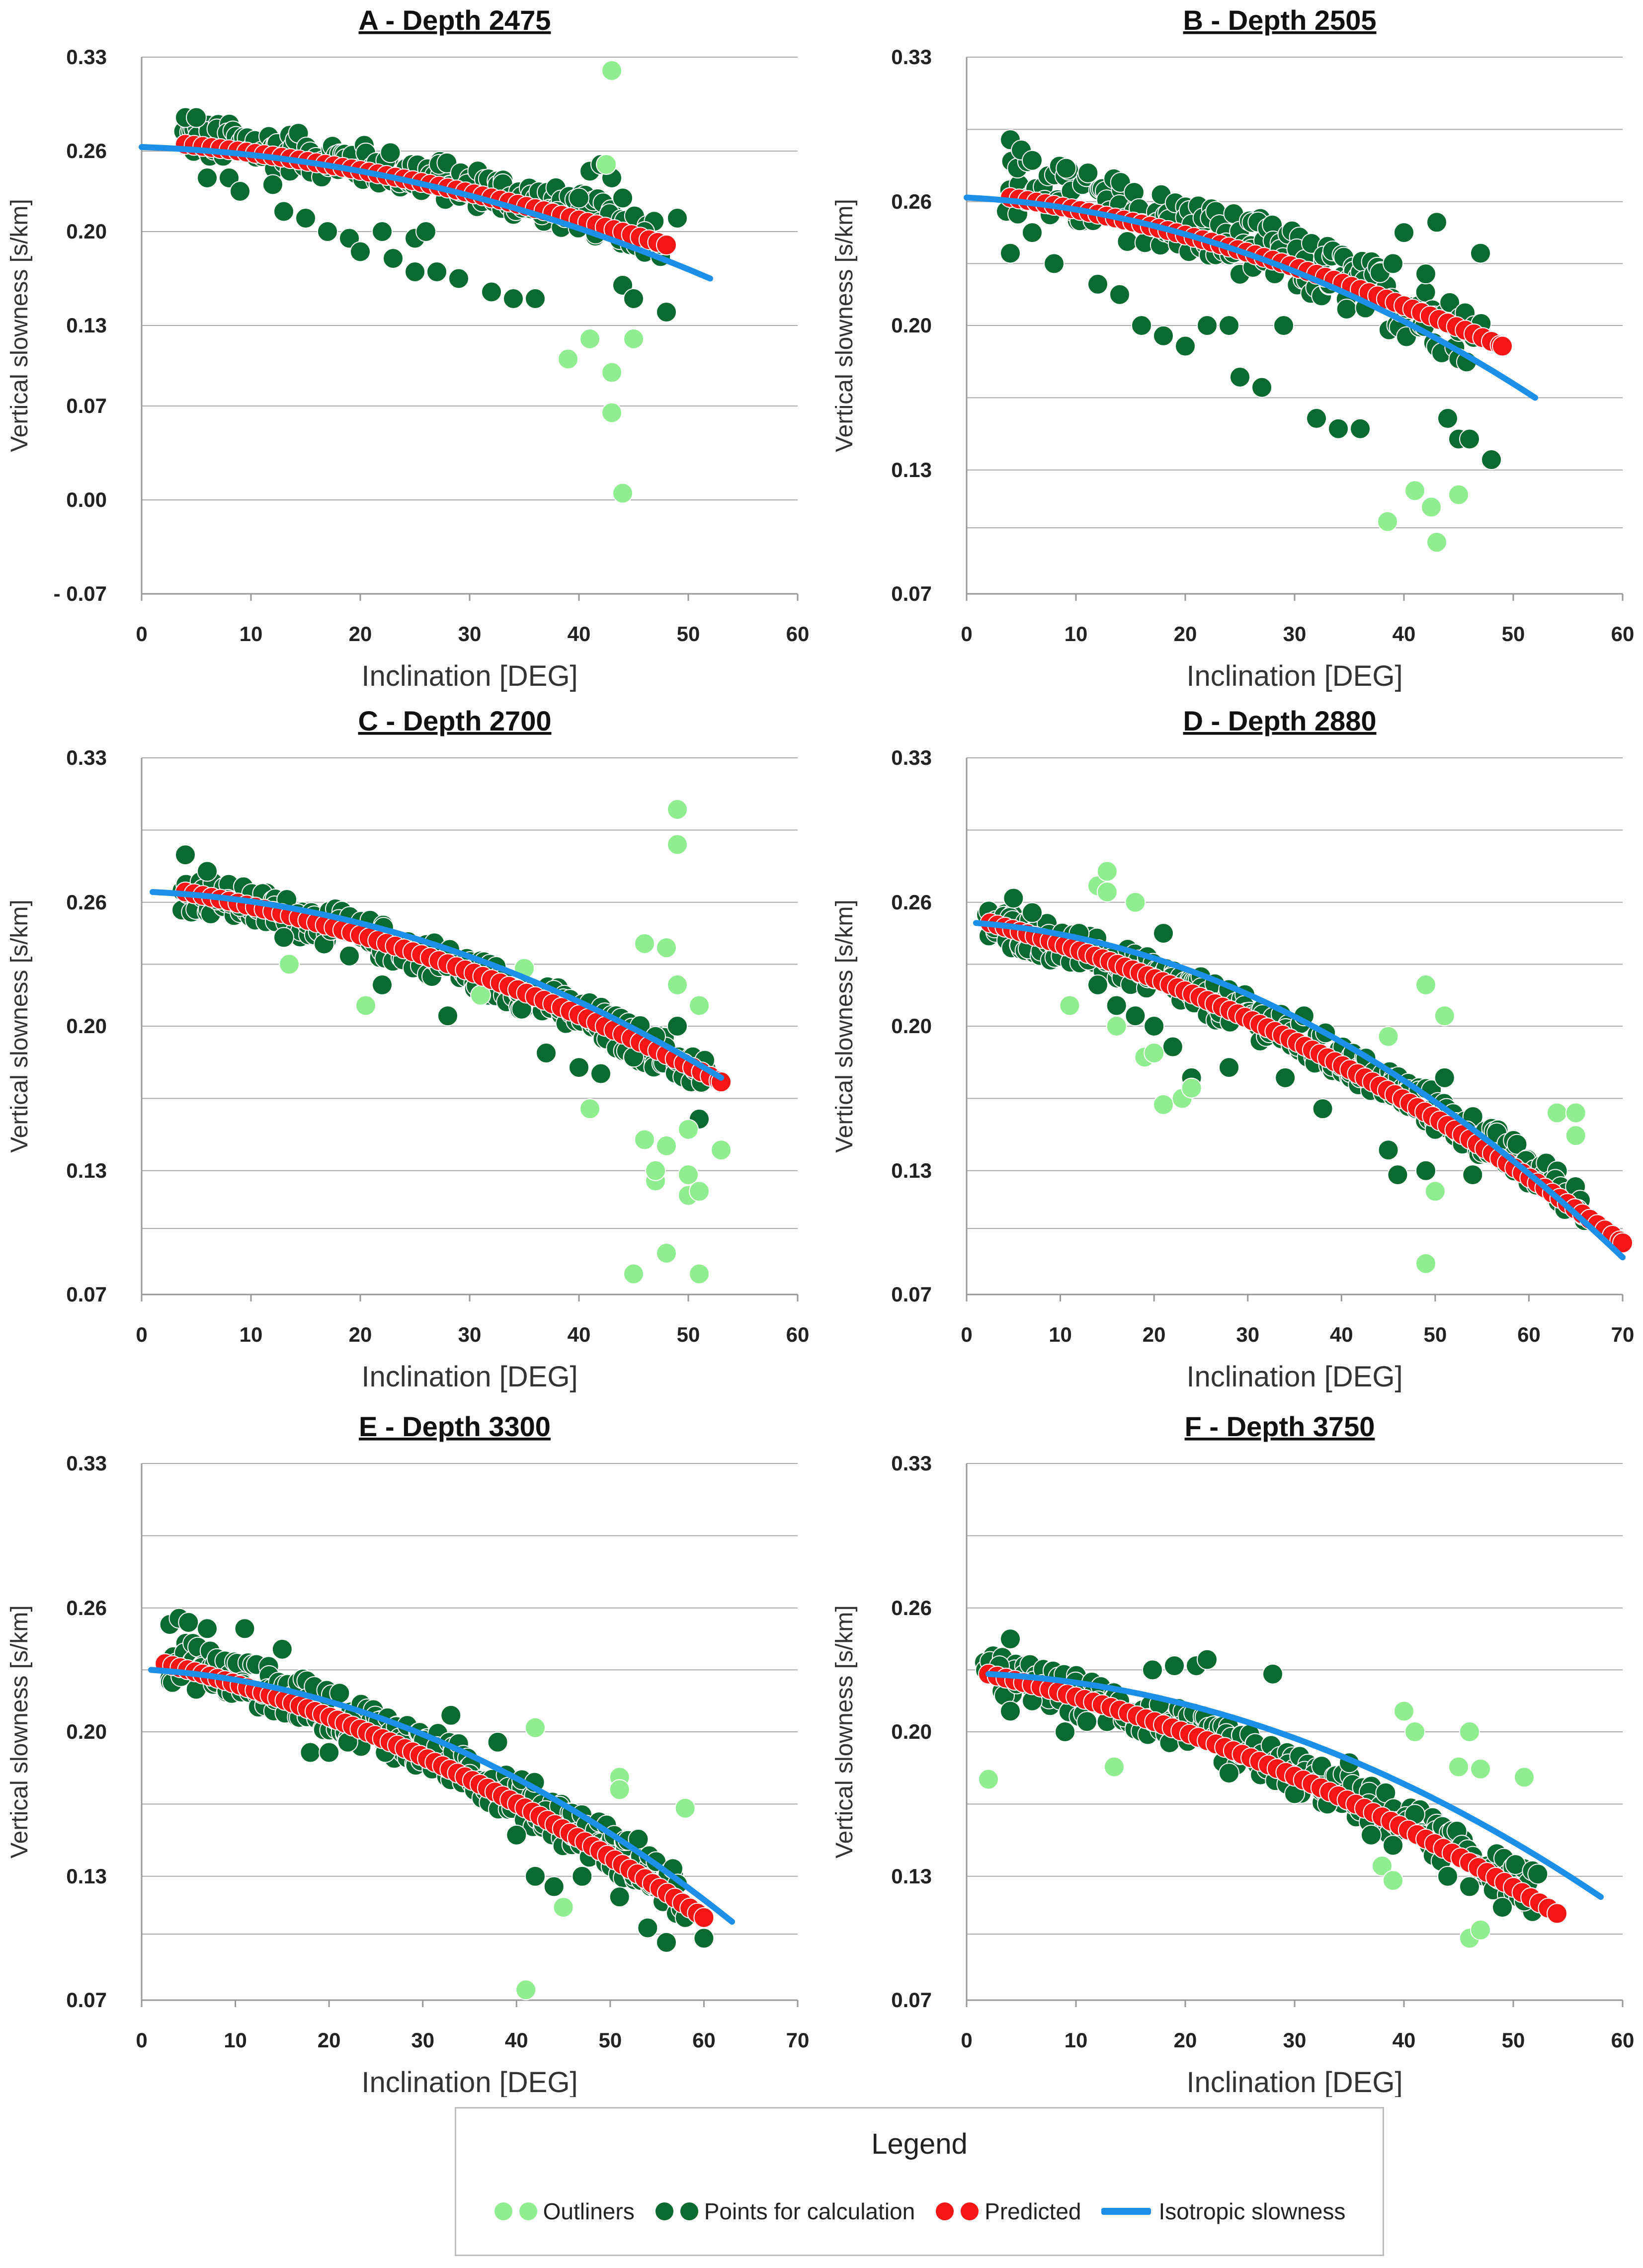 The width and height of the screenshot is (1643, 2268). What do you see at coordinates (1185, 2040) in the screenshot?
I see `x-tick-label: 20` at bounding box center [1185, 2040].